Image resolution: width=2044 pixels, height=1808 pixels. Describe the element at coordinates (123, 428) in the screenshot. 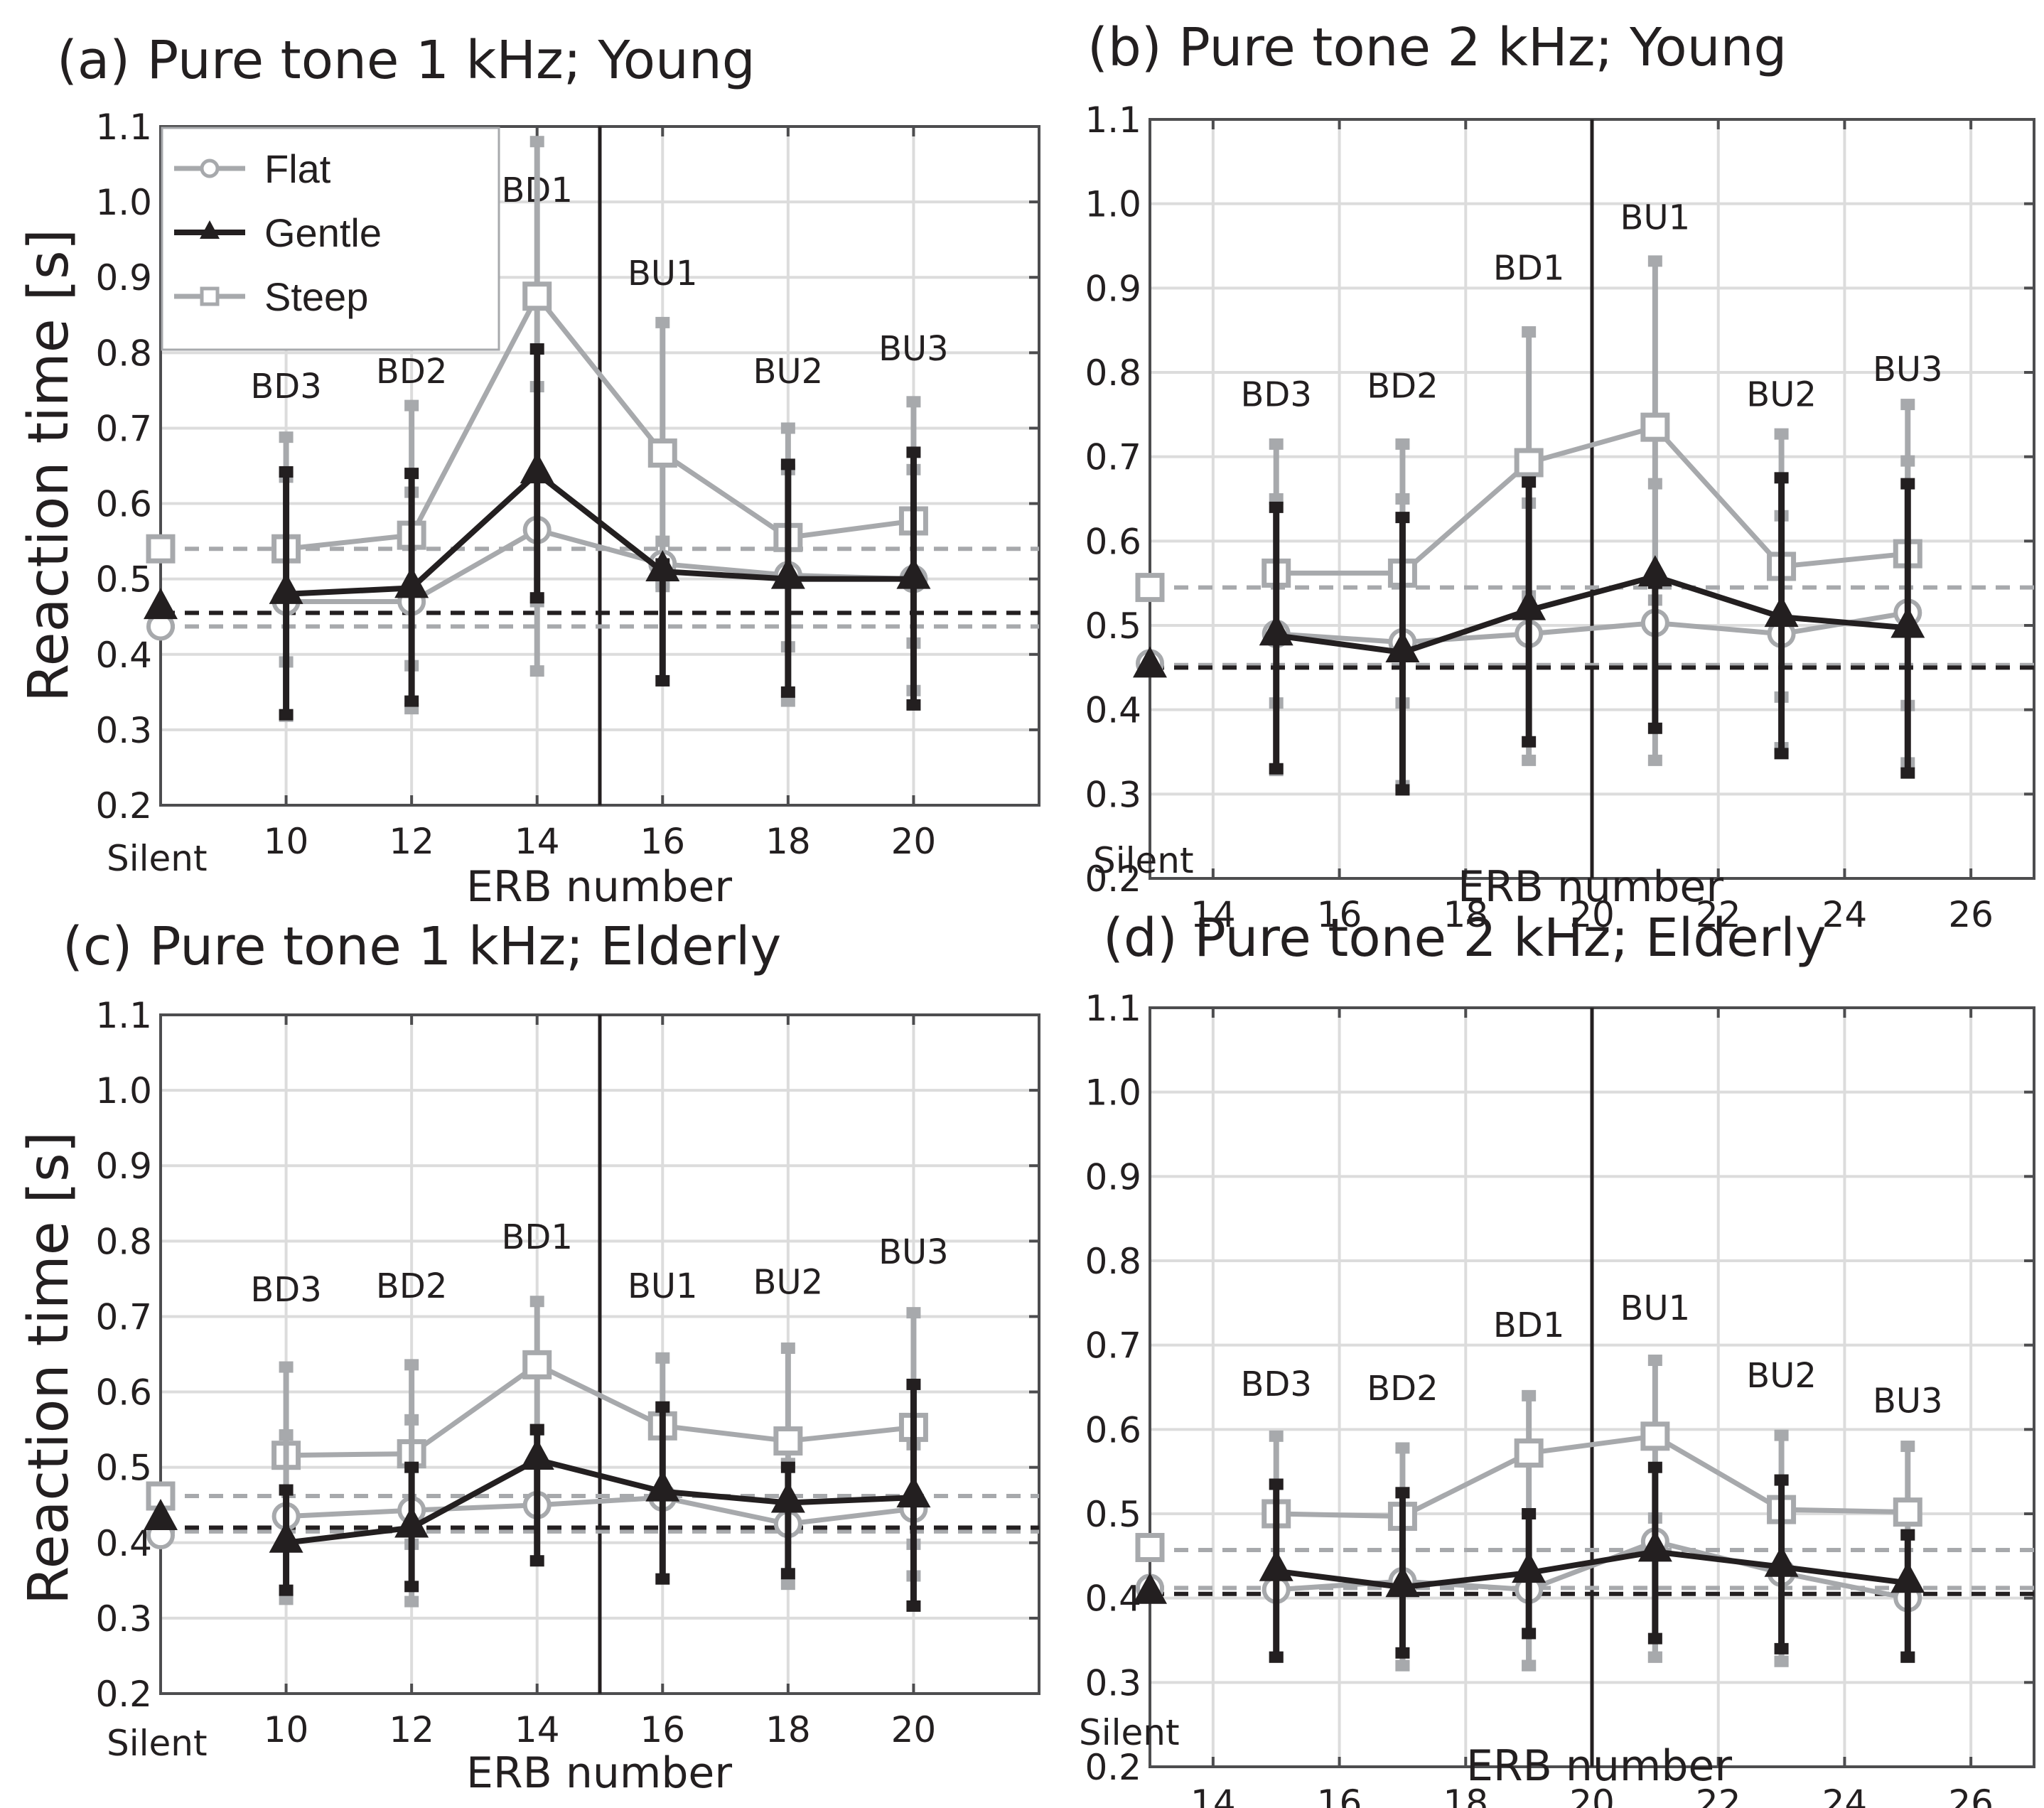

I see `y-tick-label: 0.7` at that location.